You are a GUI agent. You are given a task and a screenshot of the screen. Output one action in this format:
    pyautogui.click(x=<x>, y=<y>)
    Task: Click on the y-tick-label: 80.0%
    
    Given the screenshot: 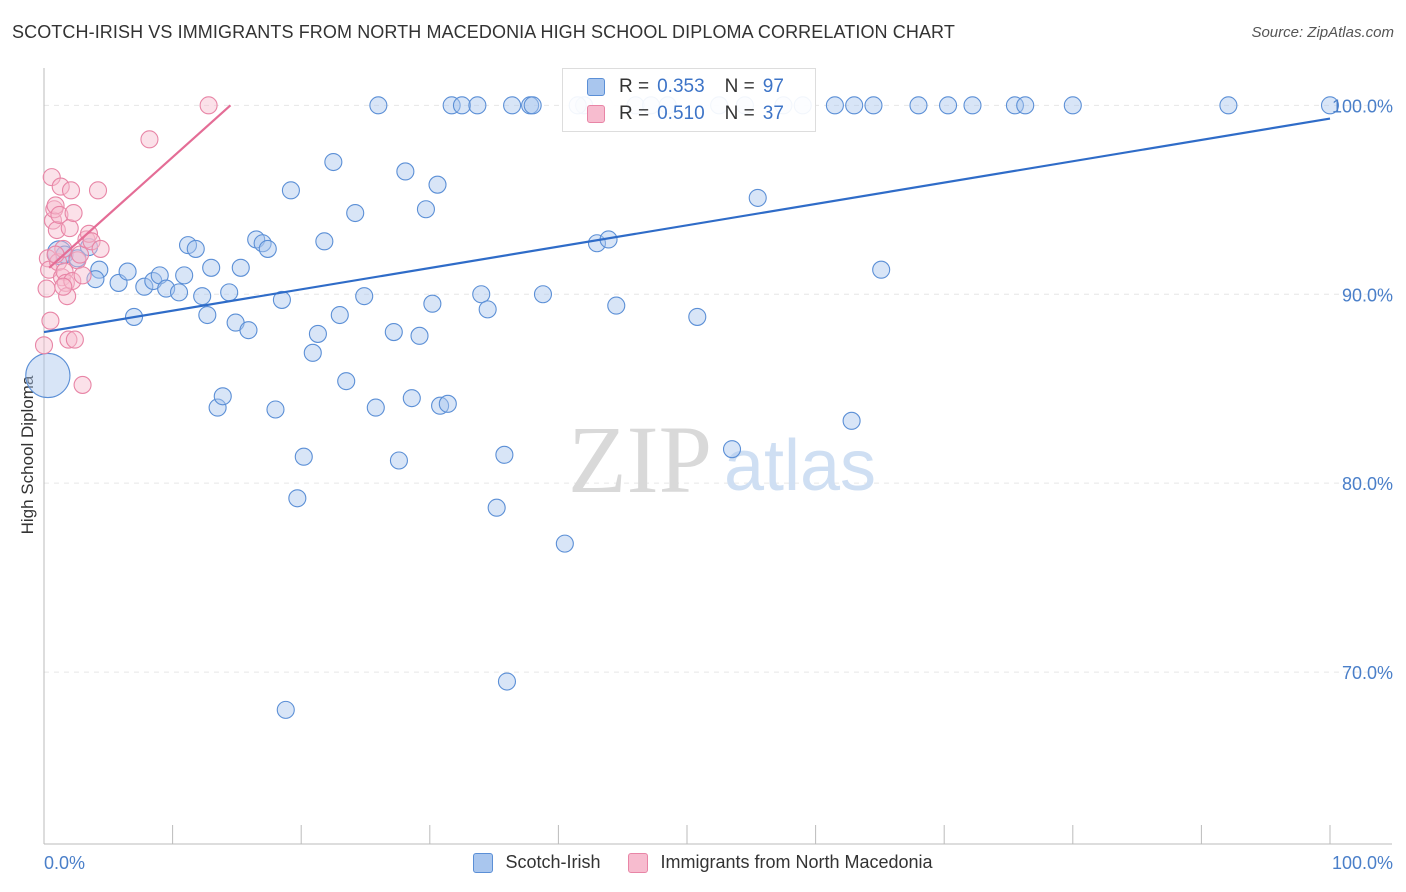 What is the action you would take?
    pyautogui.click(x=1367, y=484)
    